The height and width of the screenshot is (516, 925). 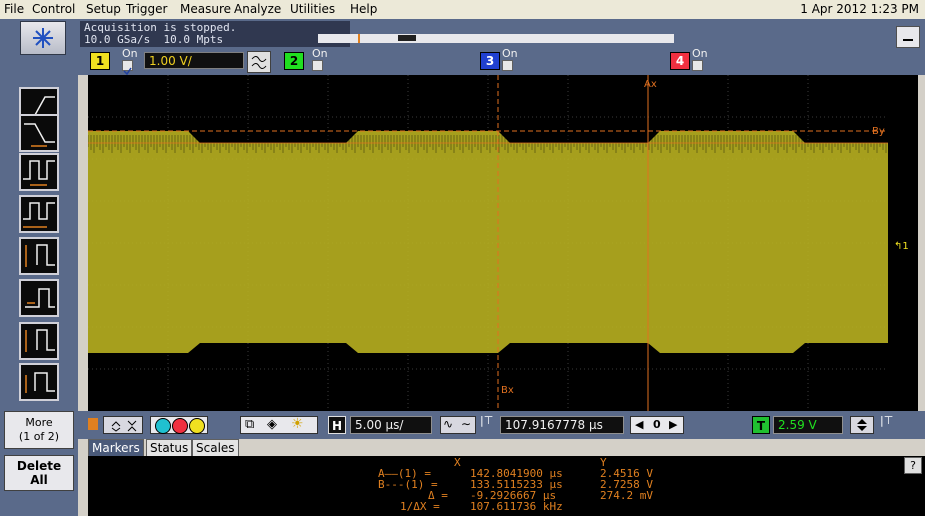 I want to click on runt-icon, so click(x=40, y=255).